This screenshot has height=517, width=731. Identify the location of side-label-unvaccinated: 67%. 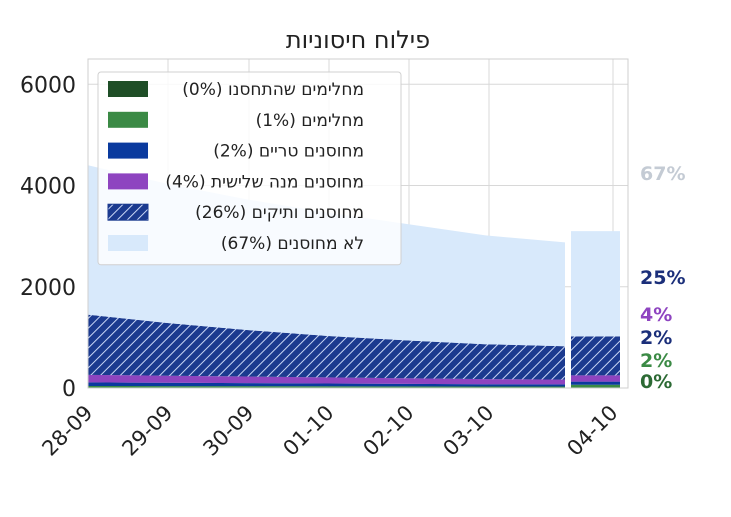
(662, 174).